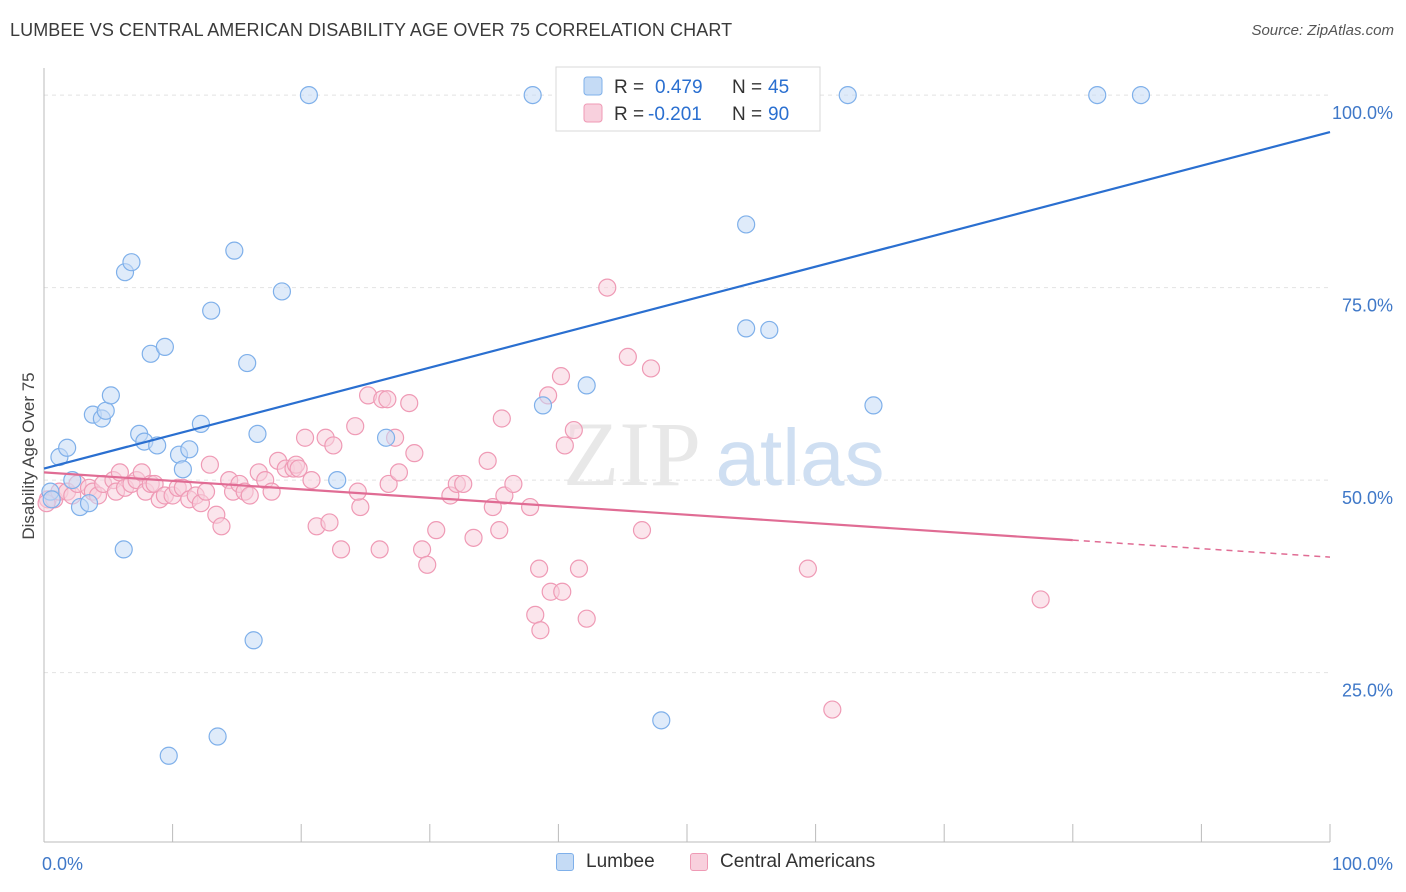 The image size is (1406, 892). Describe the element at coordinates (675, 114) in the screenshot. I see `legend-r-value-central-americans: -0.201` at that location.